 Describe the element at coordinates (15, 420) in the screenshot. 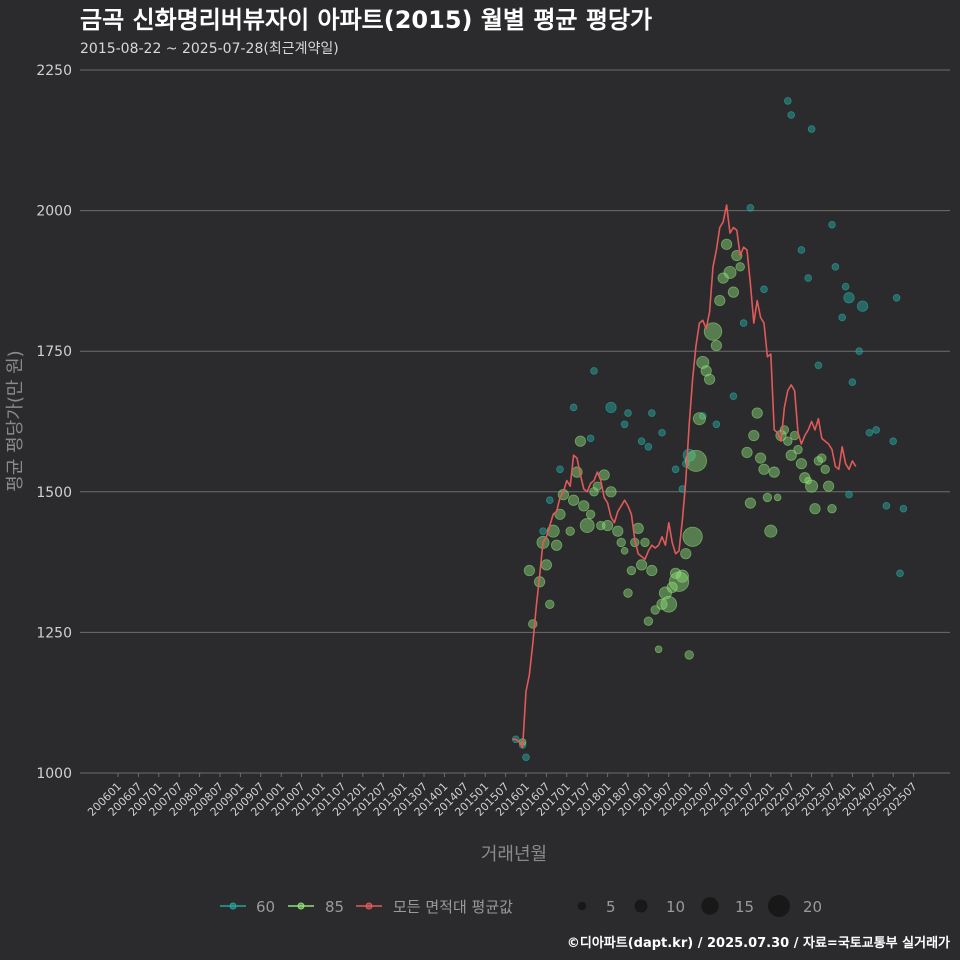

I see `y-axis-title: 평균 평당가(만 원)` at that location.